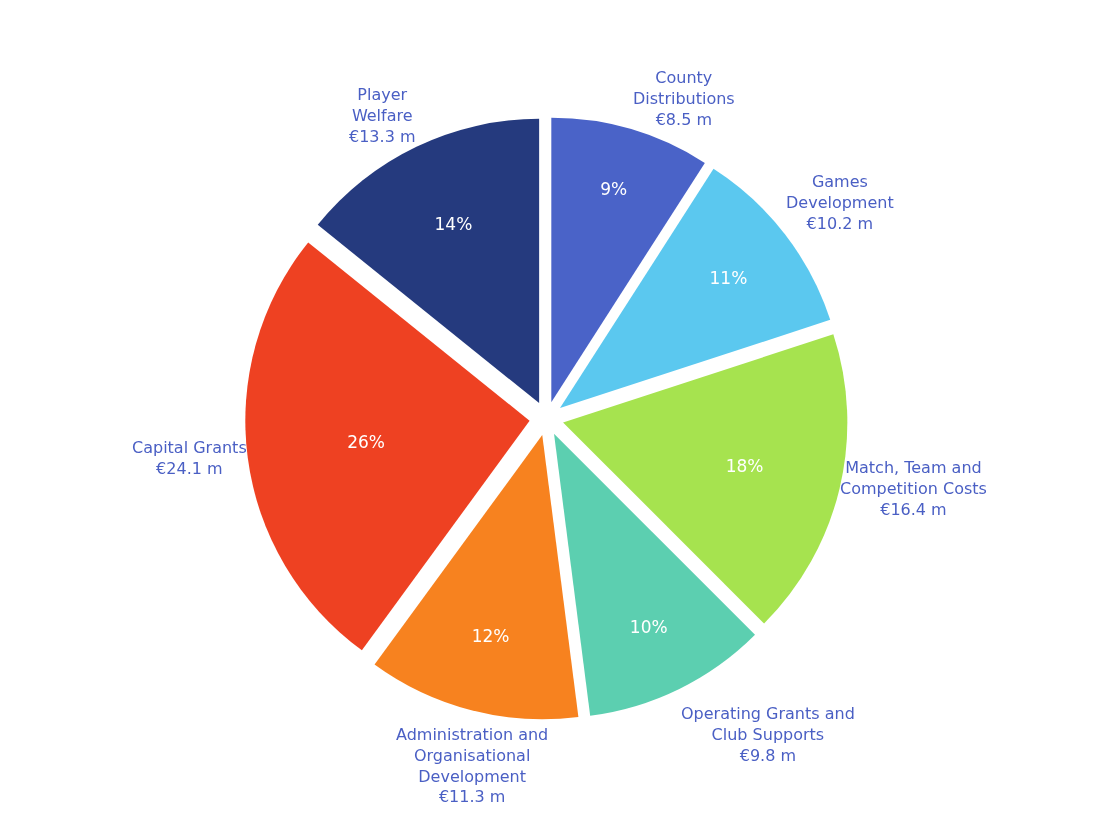 This screenshot has height=837, width=1093. Describe the element at coordinates (189, 447) in the screenshot. I see `slice-label: Capital Grants` at that location.